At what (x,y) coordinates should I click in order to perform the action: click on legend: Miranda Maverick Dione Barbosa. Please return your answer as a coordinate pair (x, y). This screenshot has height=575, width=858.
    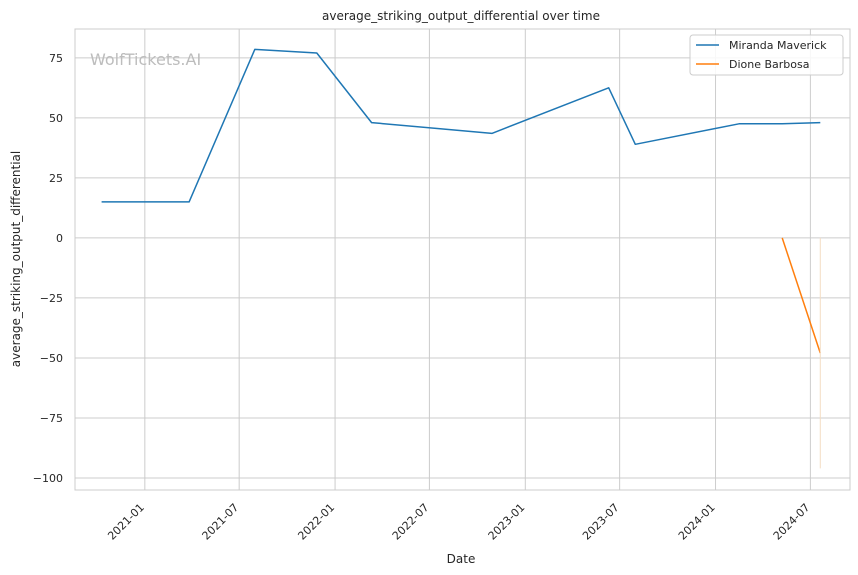
    Looking at the image, I should click on (766, 55).